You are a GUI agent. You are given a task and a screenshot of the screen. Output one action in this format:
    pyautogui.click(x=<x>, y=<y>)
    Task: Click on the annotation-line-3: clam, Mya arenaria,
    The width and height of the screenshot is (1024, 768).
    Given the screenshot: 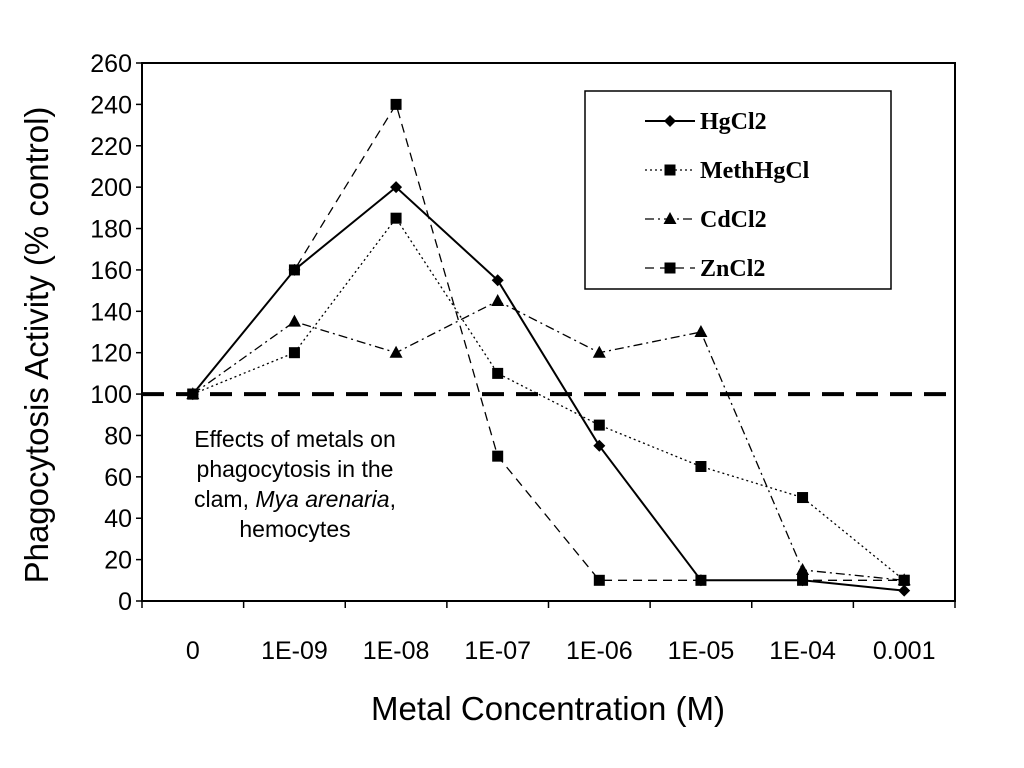 What is the action you would take?
    pyautogui.click(x=295, y=499)
    